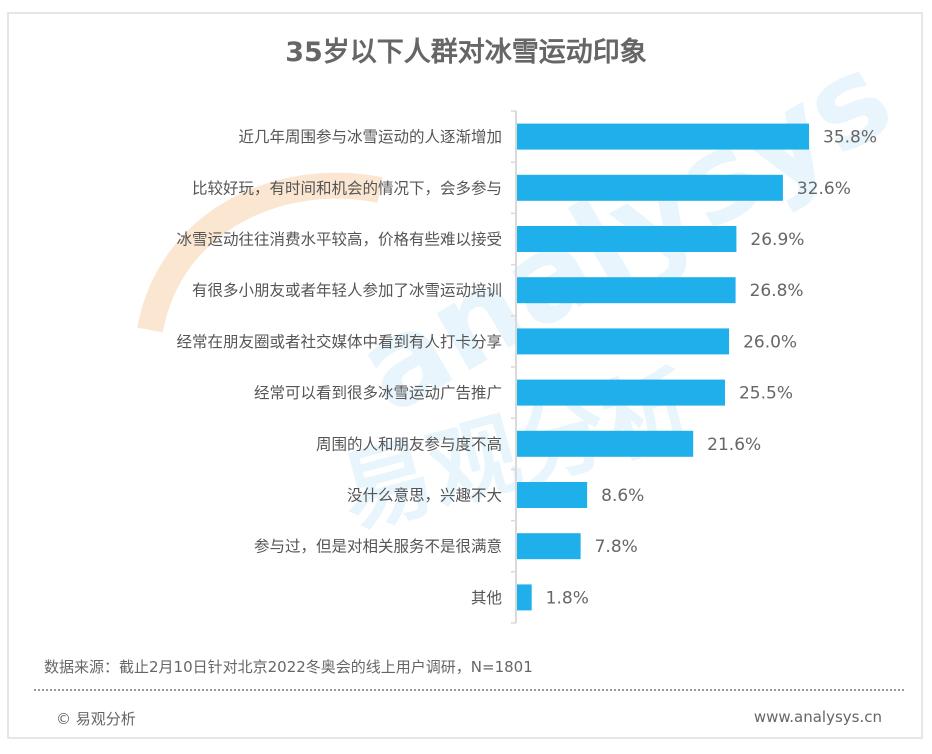  I want to click on value-label: 26.8%, so click(777, 291).